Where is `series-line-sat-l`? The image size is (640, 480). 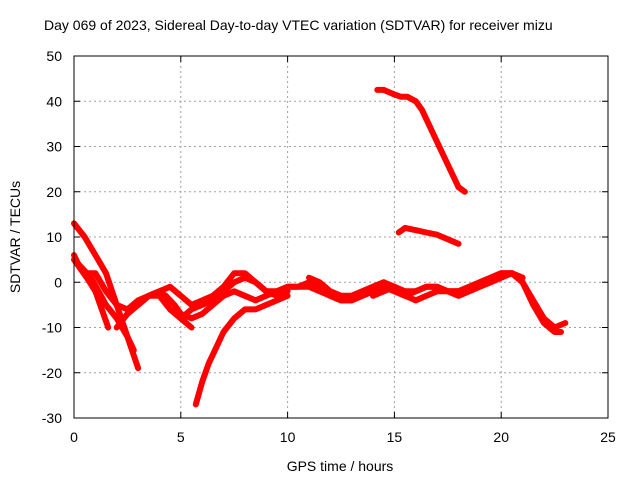
series-line-sat-l is located at coordinates (421, 140).